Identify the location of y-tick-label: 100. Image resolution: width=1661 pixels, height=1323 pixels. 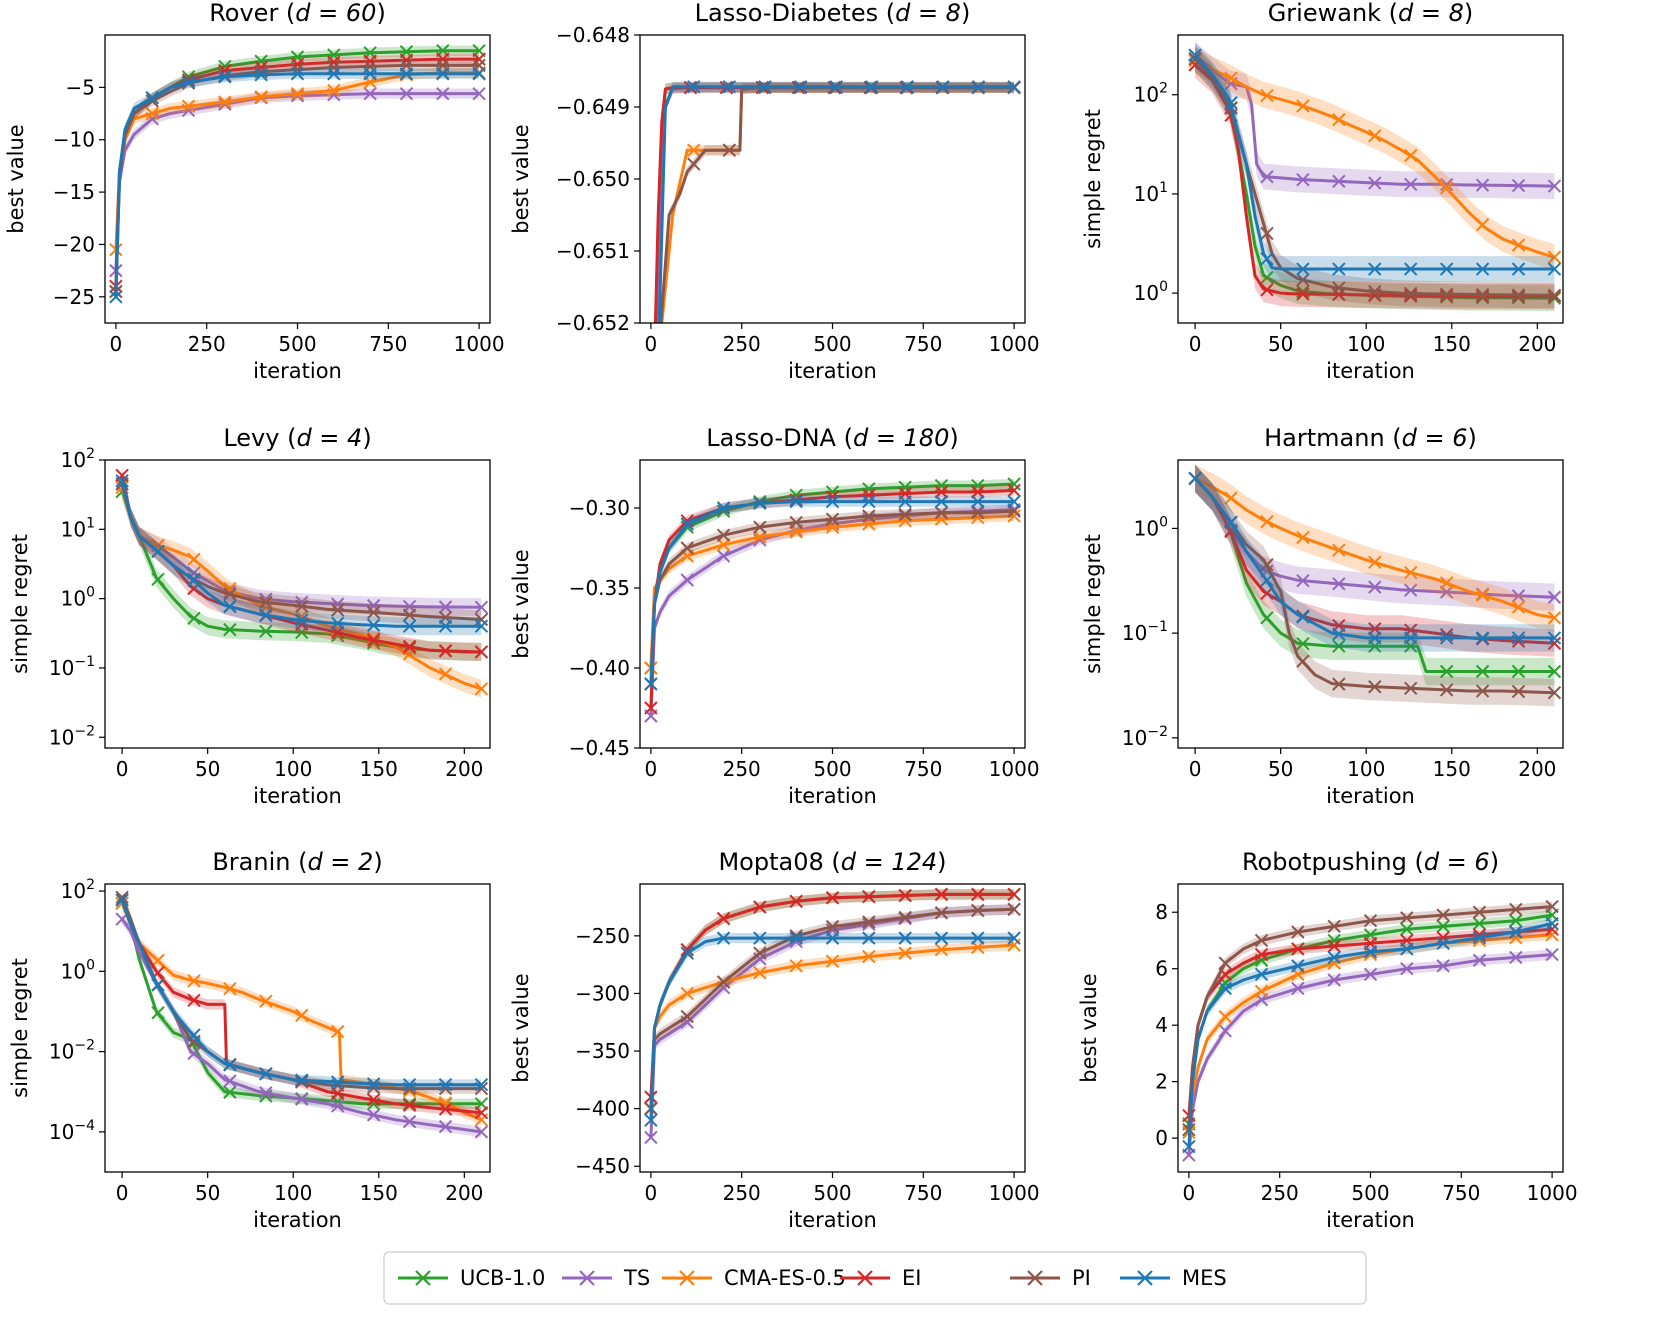
(1151, 527).